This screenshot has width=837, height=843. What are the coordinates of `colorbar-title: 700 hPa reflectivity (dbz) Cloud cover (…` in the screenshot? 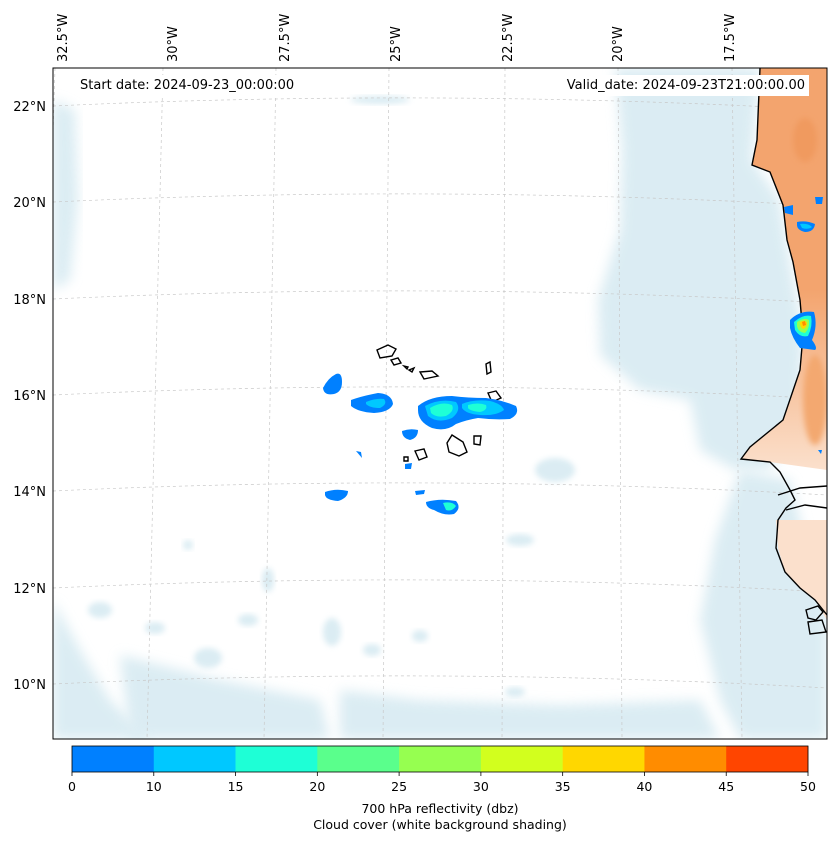 It's located at (418, 817).